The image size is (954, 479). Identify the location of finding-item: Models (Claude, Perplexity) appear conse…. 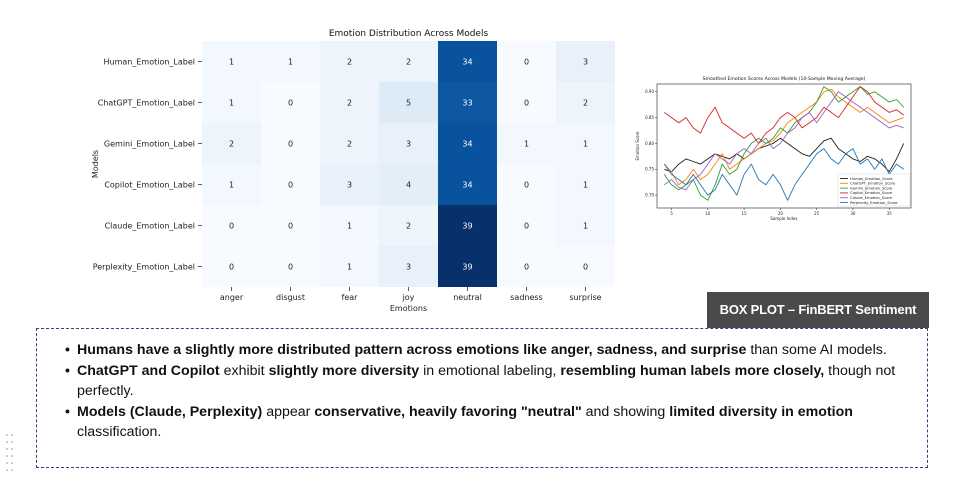
(496, 422).